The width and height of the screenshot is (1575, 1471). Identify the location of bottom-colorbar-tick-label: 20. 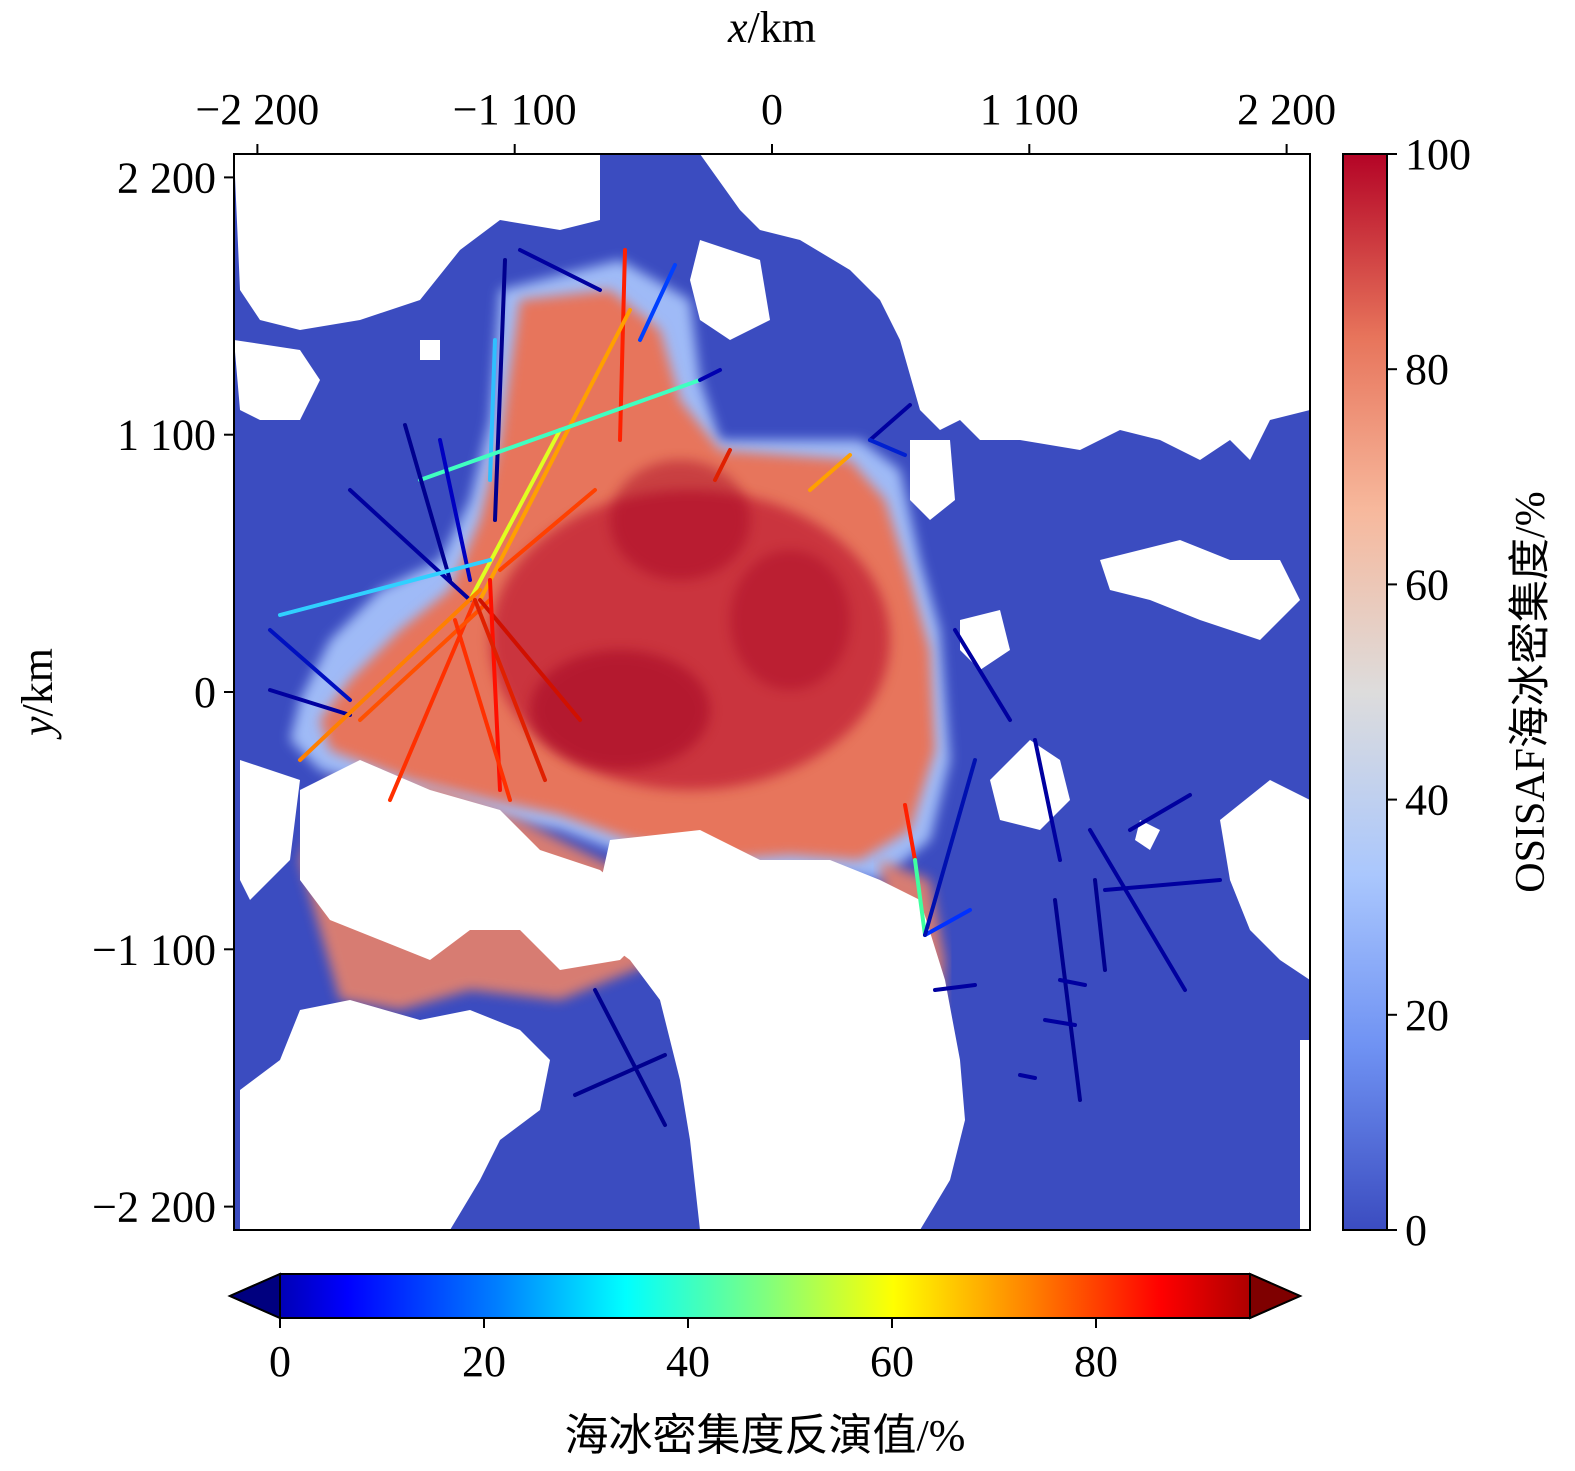
(484, 1361).